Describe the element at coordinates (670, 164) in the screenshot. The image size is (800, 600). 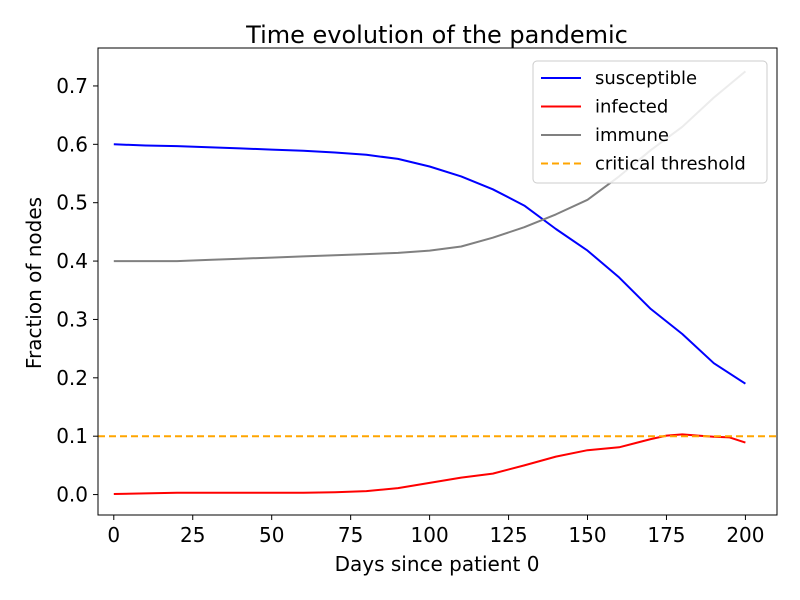
I see `legend-label-critical-threshold: critical threshold` at that location.